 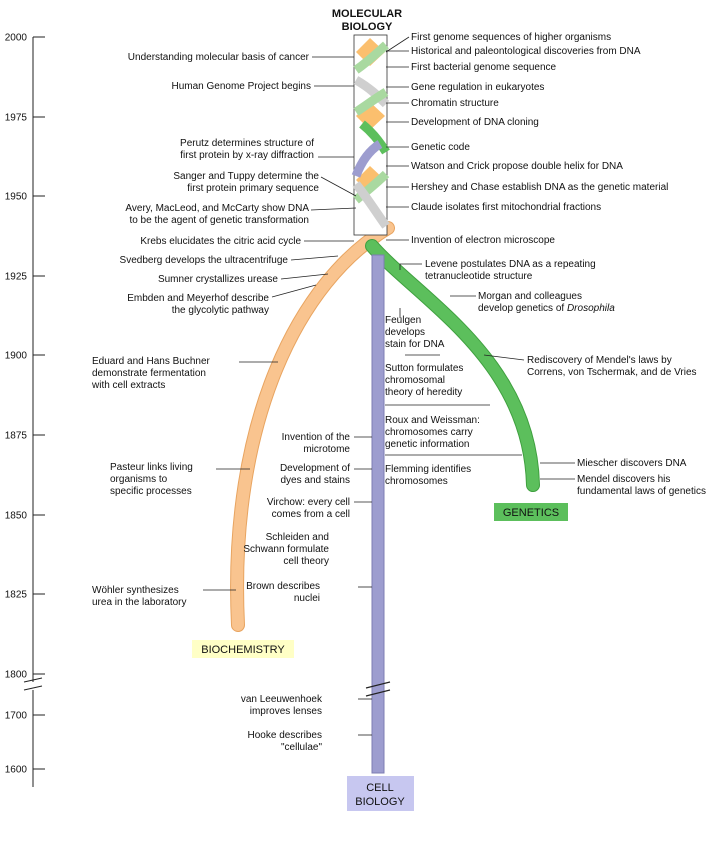 I want to click on event-label: Hooke describes, so click(x=285, y=735).